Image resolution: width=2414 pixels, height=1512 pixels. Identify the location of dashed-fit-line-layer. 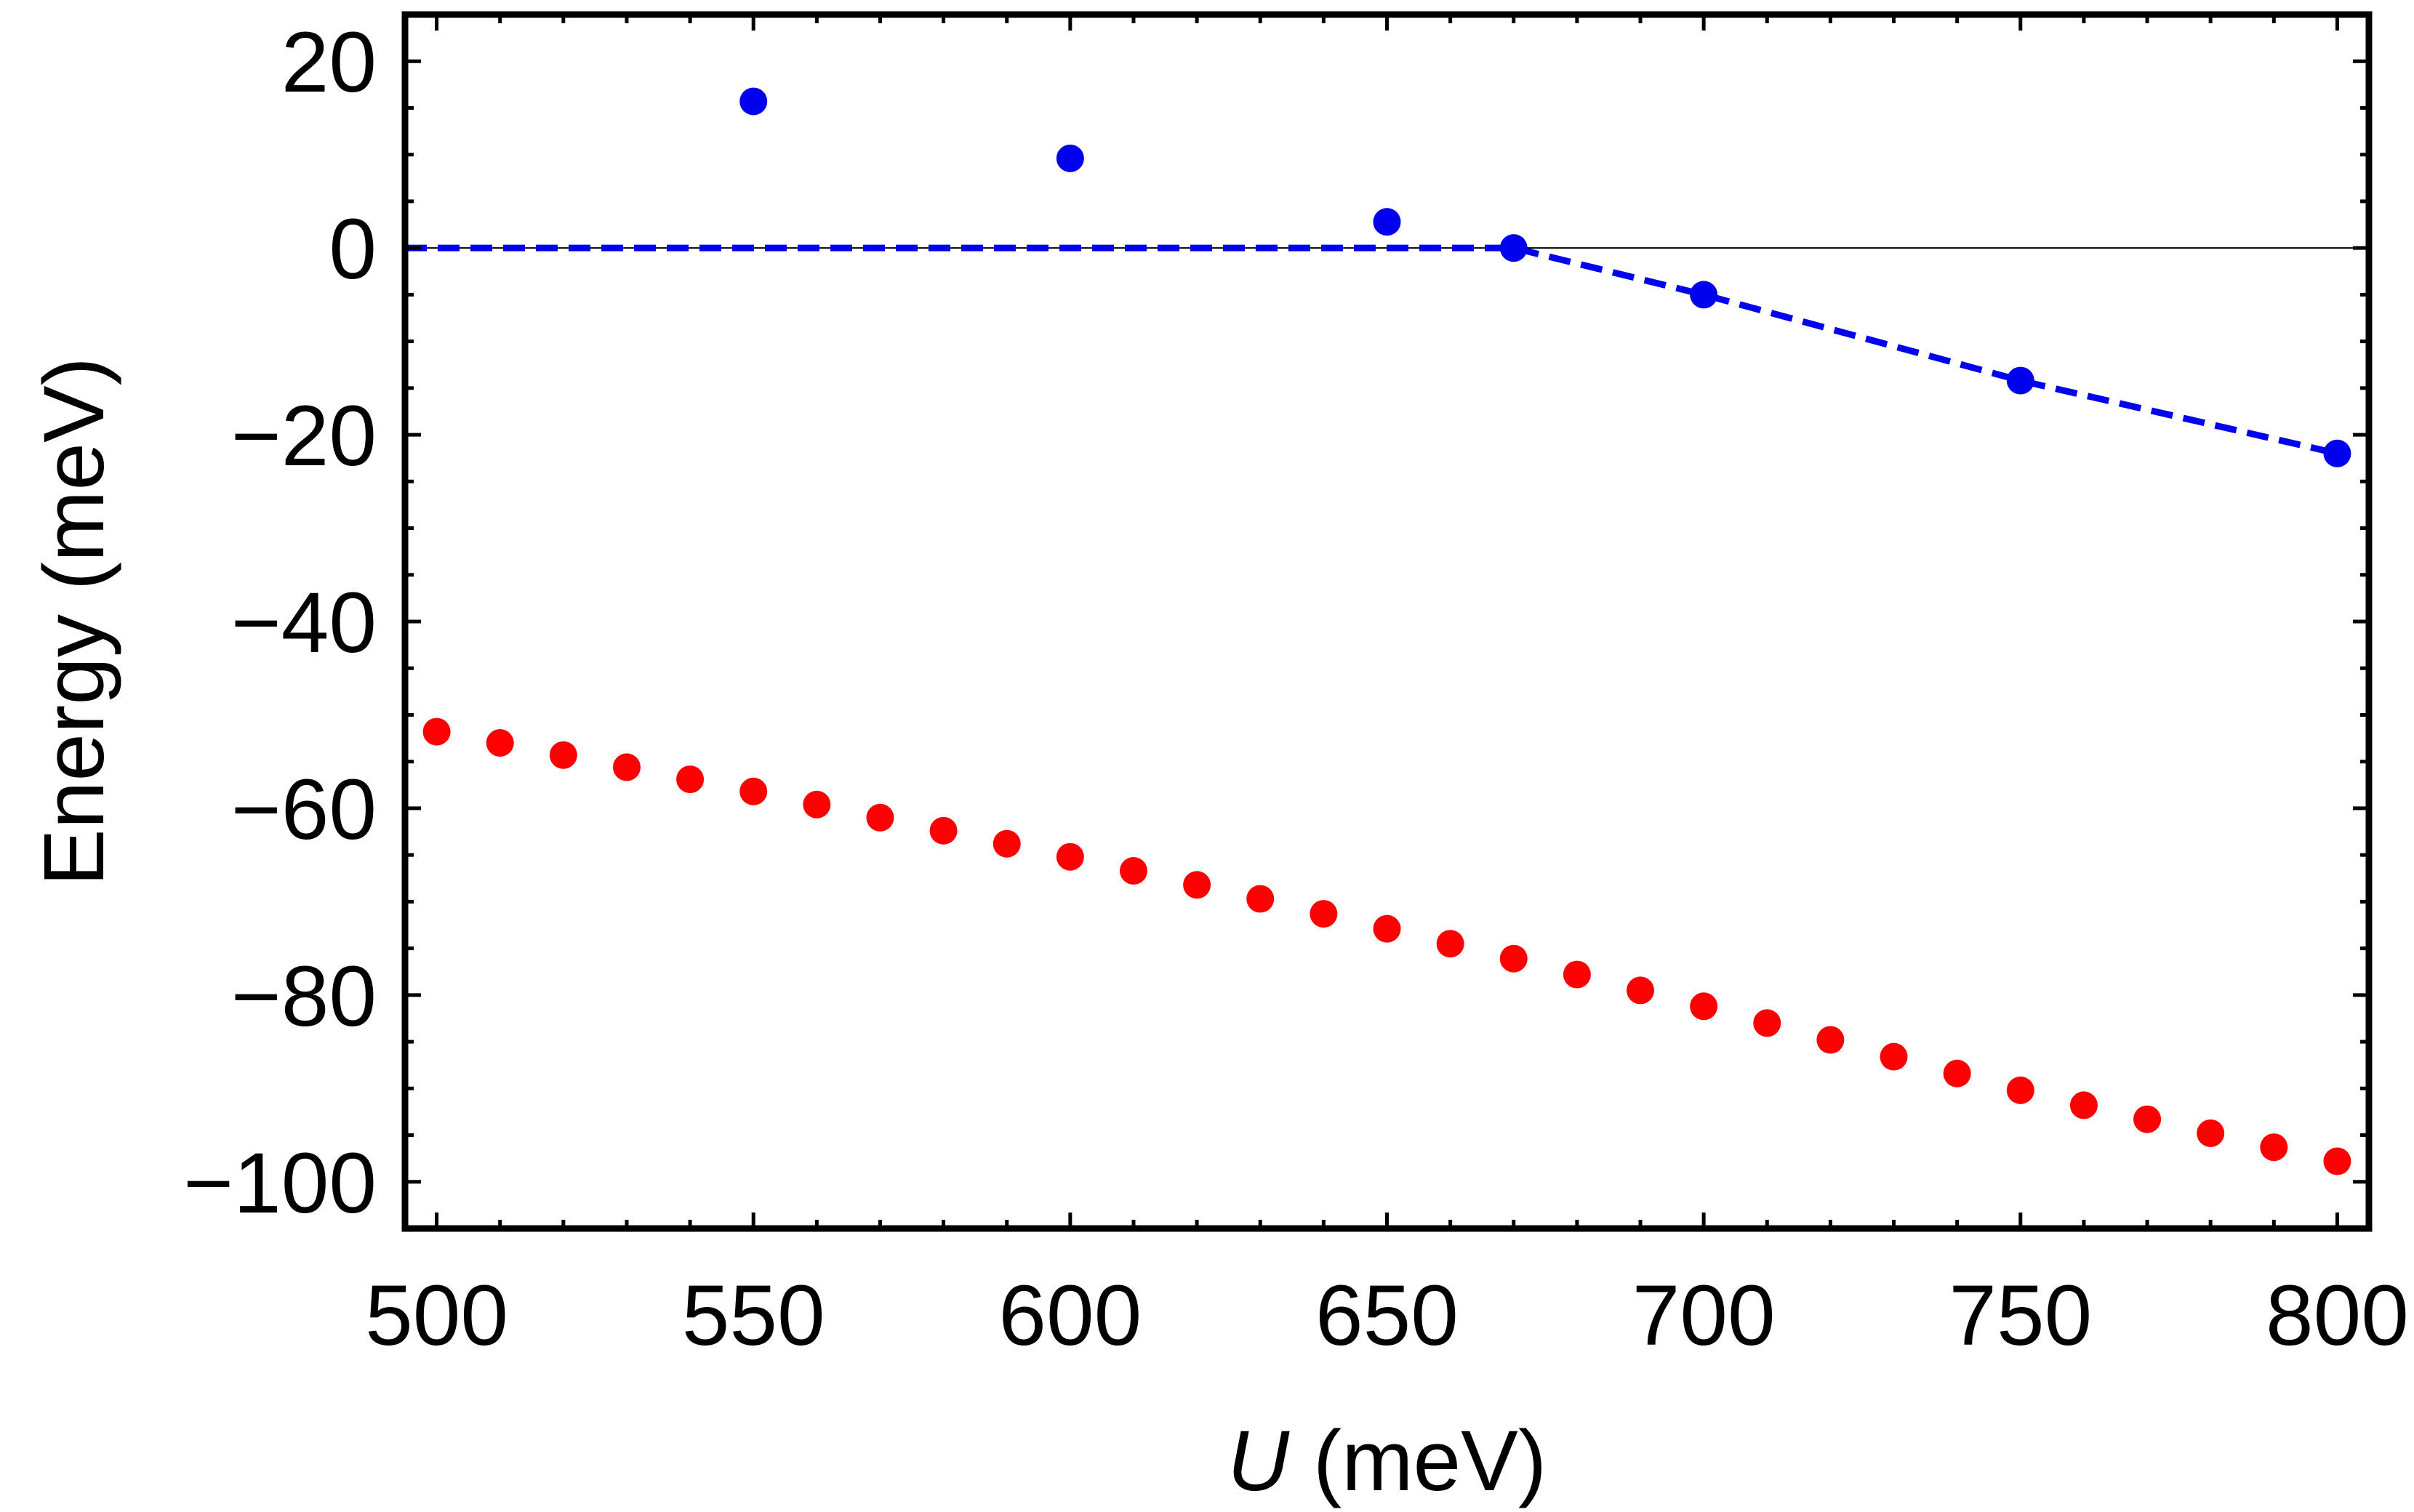
(1371, 350).